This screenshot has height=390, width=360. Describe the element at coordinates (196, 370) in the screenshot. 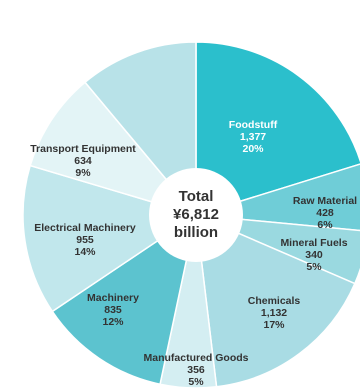

I see `slice-value: 356` at that location.